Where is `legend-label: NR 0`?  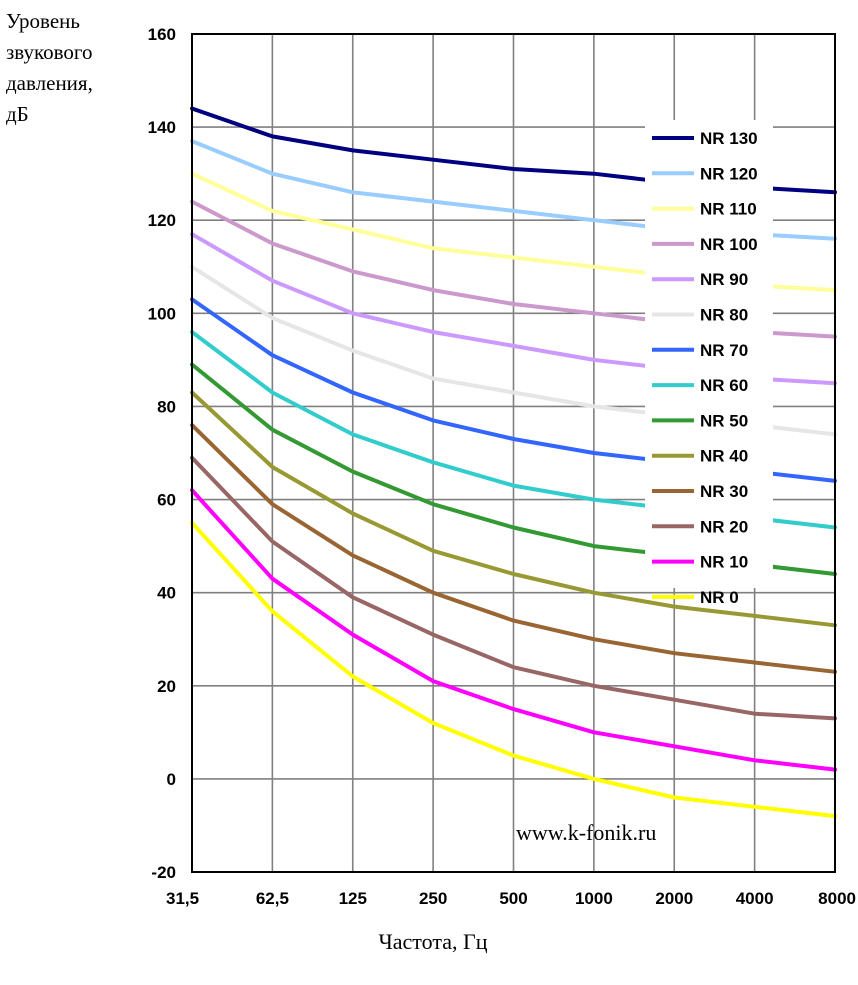
legend-label: NR 0 is located at coordinates (719, 597).